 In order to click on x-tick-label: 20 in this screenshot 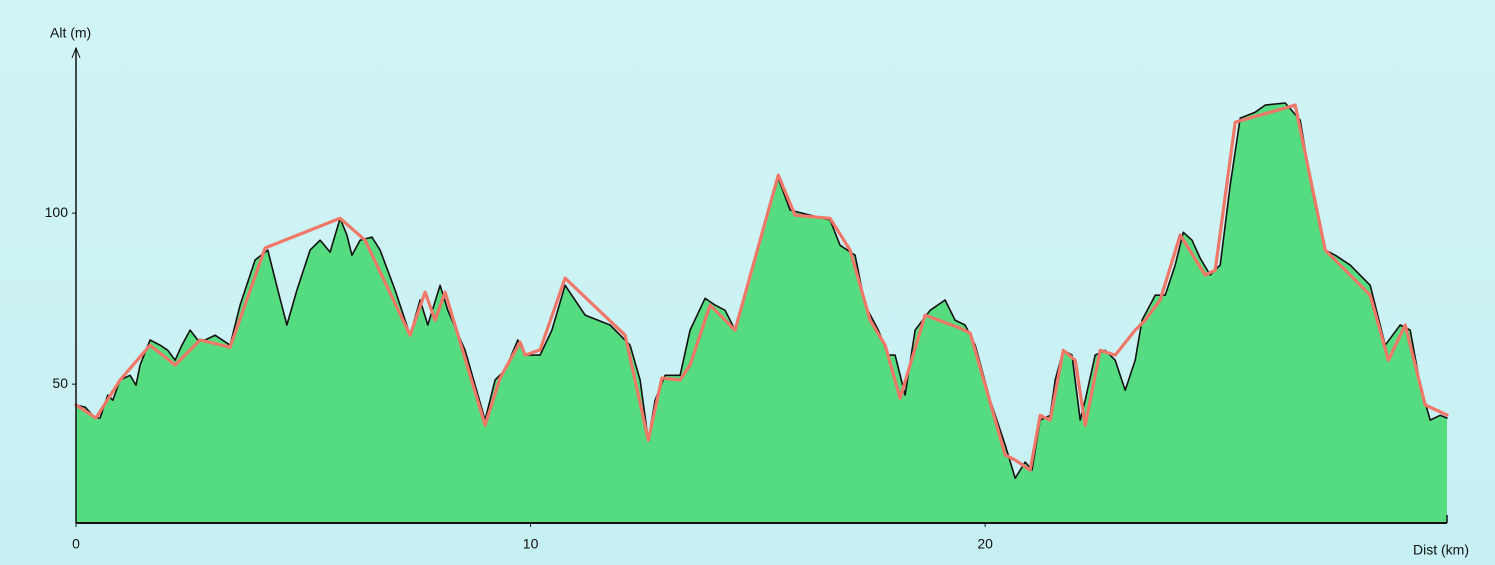, I will do `click(985, 544)`.